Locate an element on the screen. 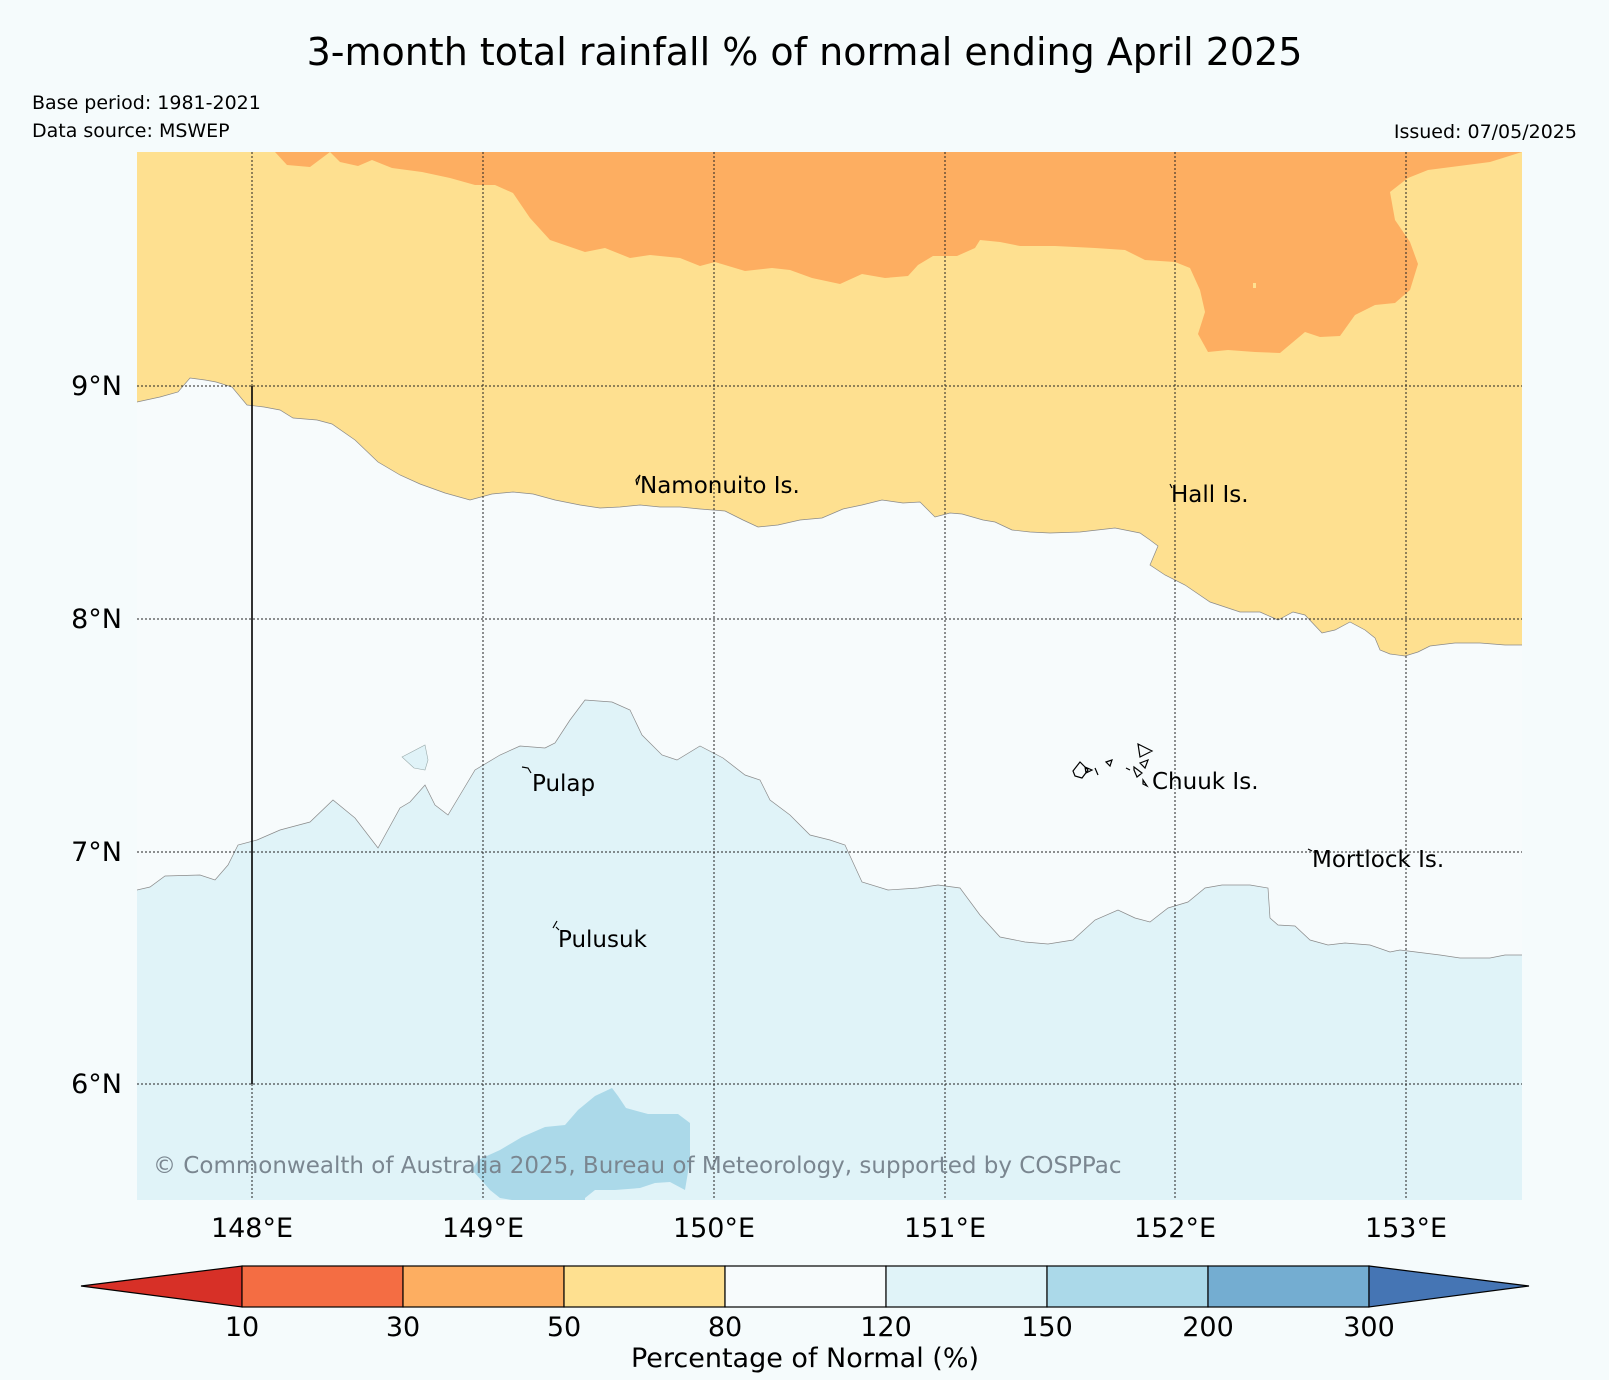  colorbar-tick: 10 is located at coordinates (242, 1327).